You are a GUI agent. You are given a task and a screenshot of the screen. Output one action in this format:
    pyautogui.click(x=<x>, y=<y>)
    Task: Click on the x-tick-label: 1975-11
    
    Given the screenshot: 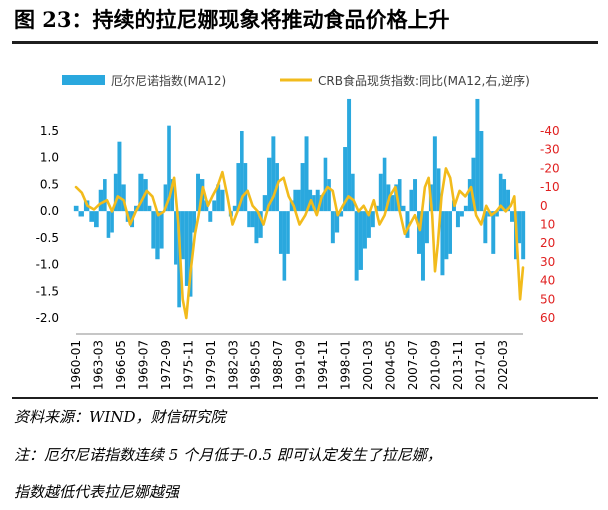 What is the action you would take?
    pyautogui.click(x=188, y=365)
    